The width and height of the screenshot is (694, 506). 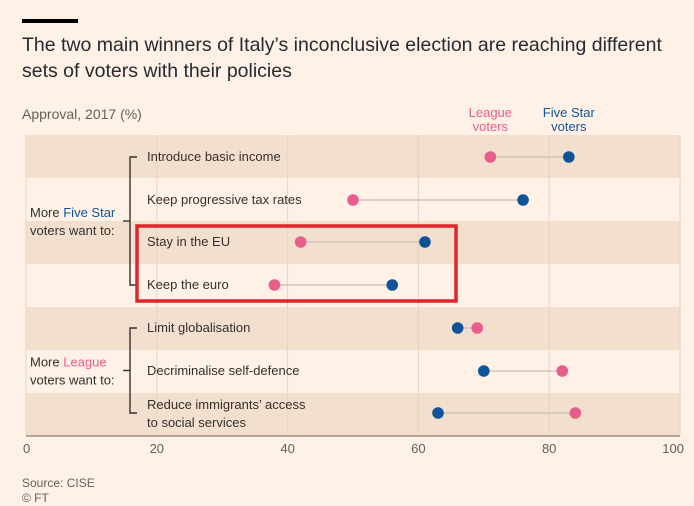 What do you see at coordinates (223, 370) in the screenshot?
I see `row-label: Decriminalise self-defence` at bounding box center [223, 370].